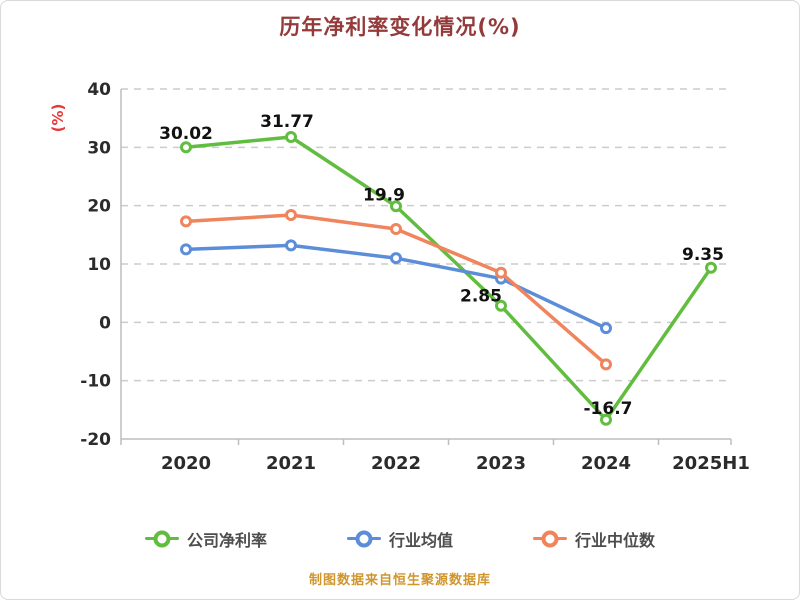 This screenshot has height=600, width=800. I want to click on y-tick-label: 0, so click(105, 323).